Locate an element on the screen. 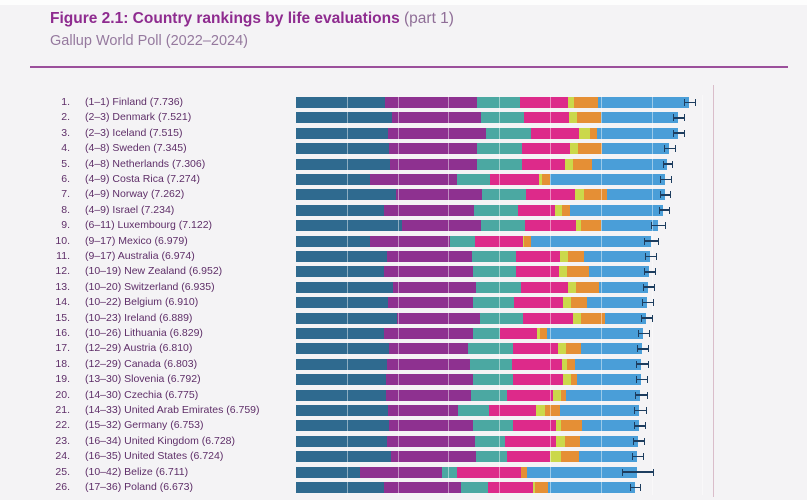 This screenshot has width=807, height=500. country-label: (9–17) Australia (6.974) is located at coordinates (140, 256).